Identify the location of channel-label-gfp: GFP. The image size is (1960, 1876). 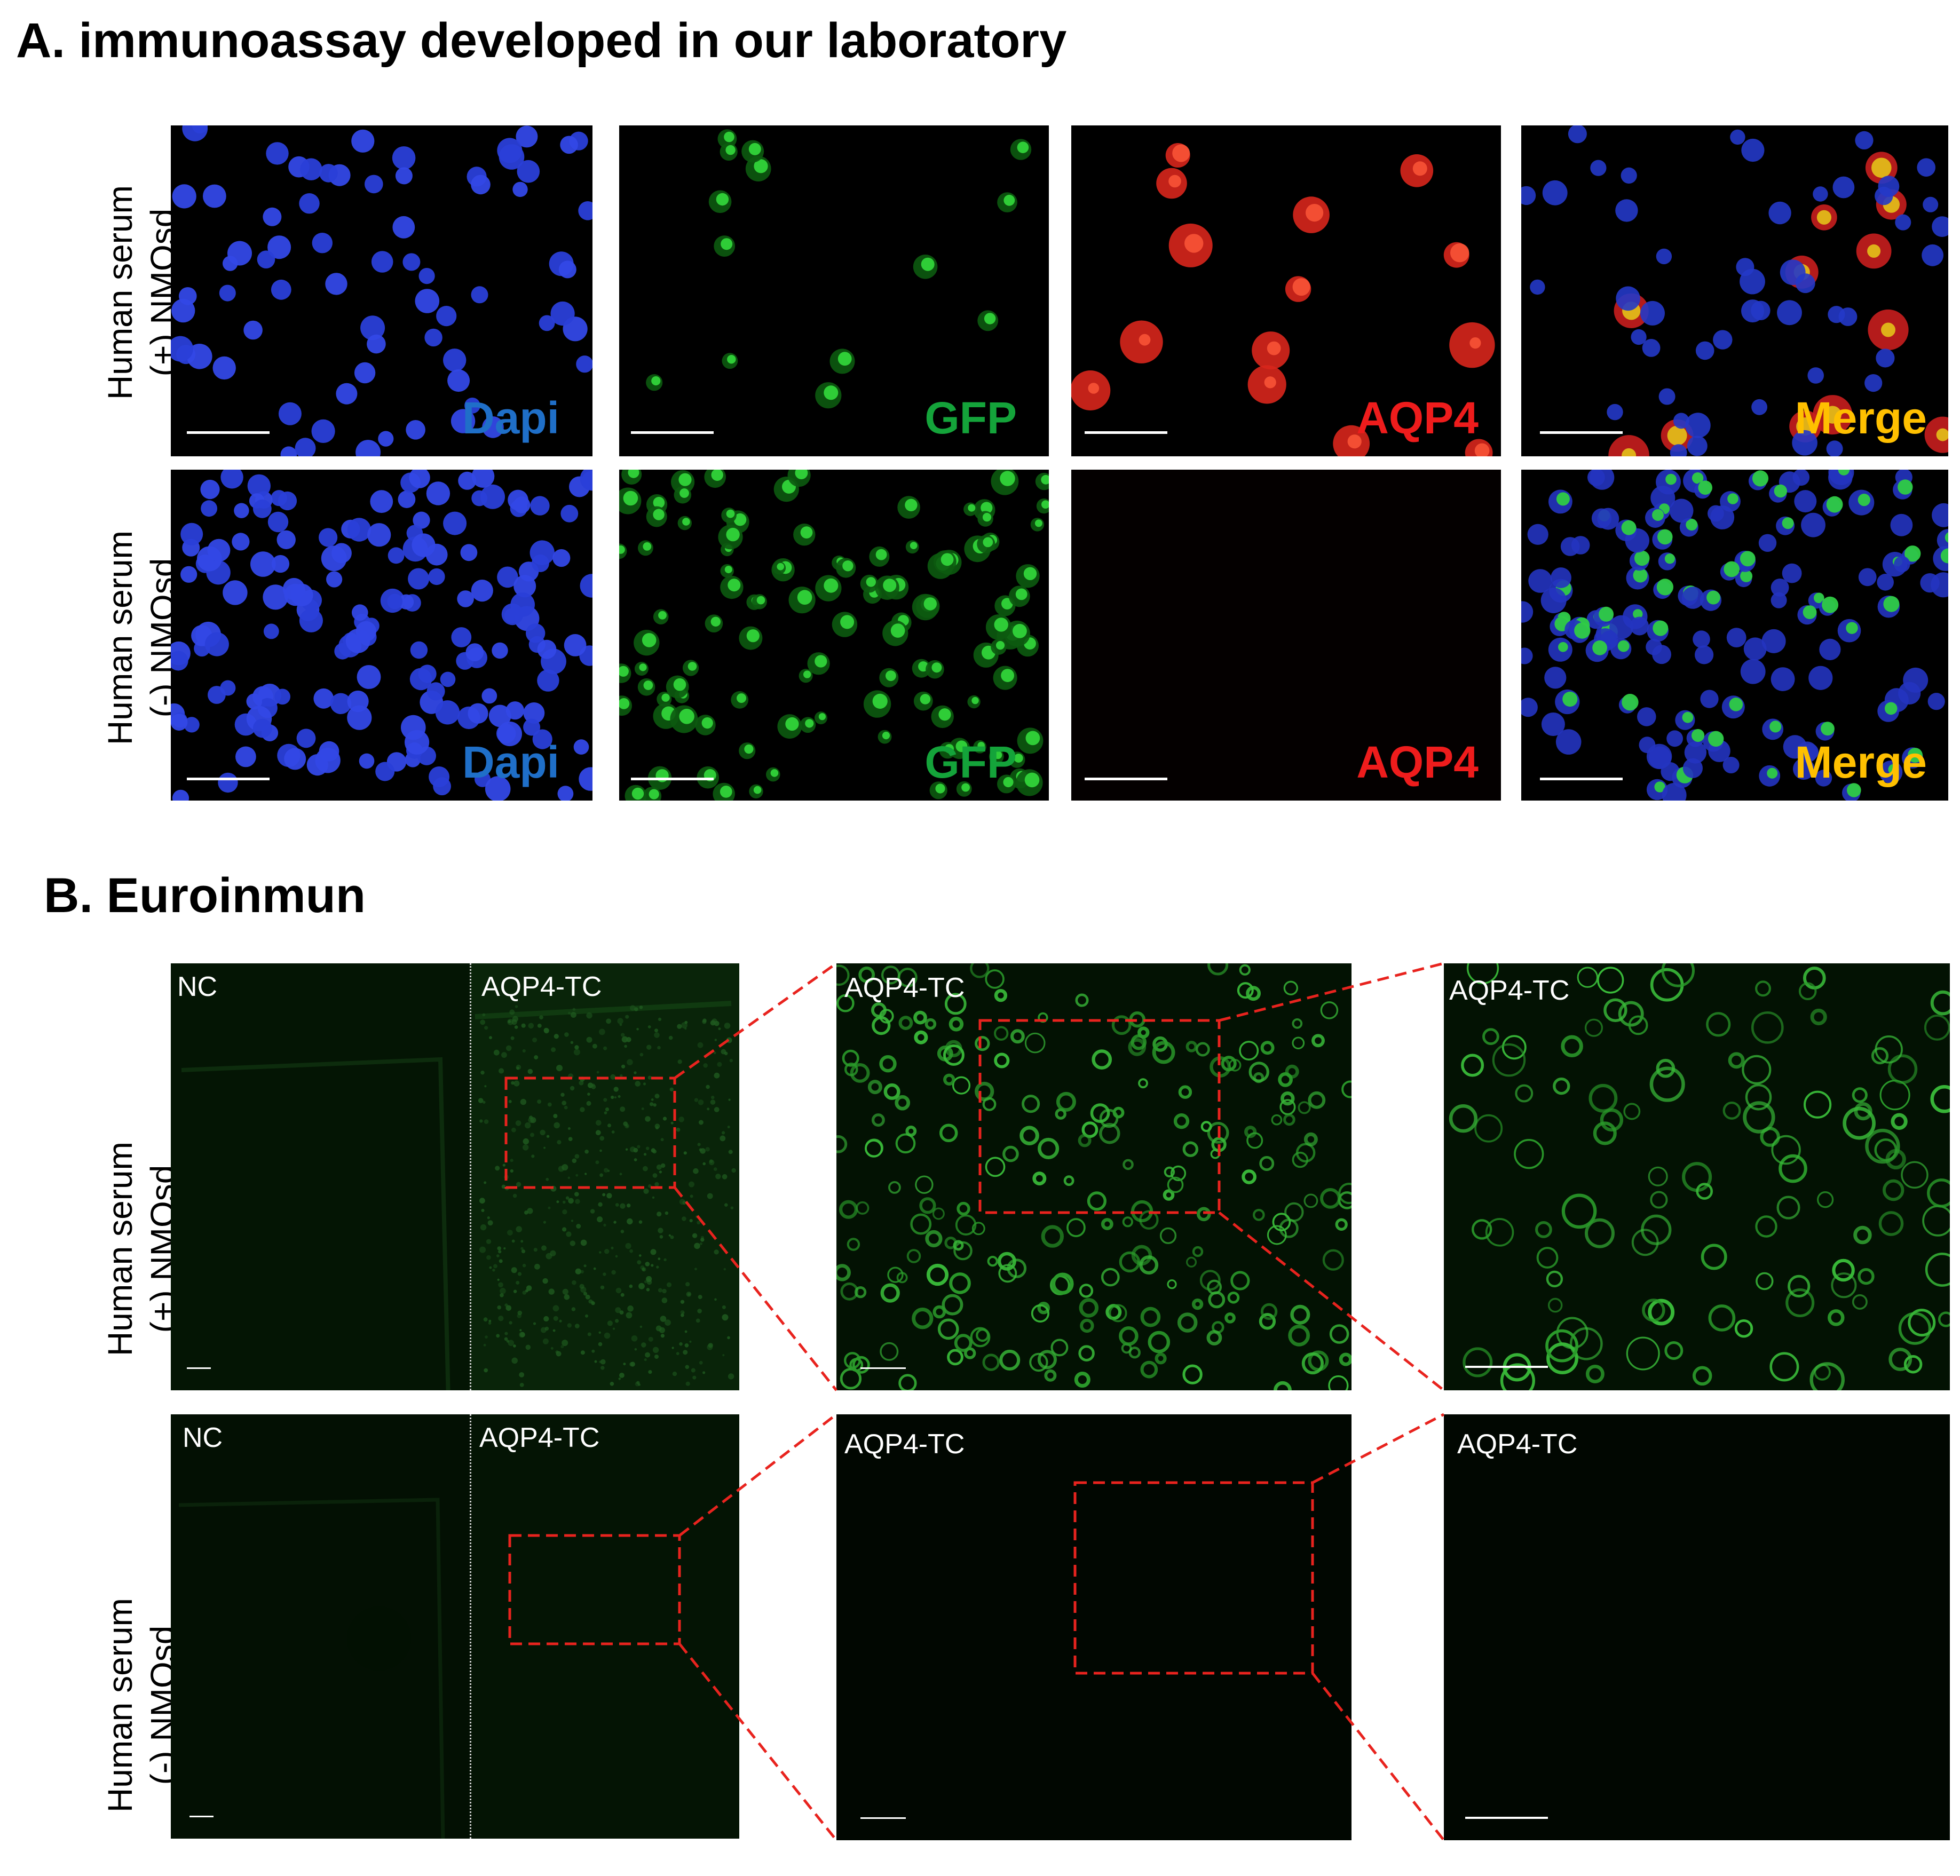
(970, 418).